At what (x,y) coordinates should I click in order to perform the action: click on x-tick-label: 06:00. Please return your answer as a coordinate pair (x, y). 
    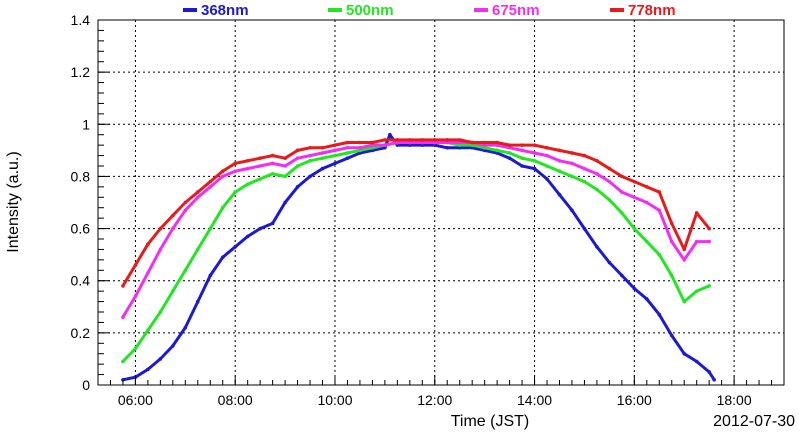
    Looking at the image, I should click on (135, 400).